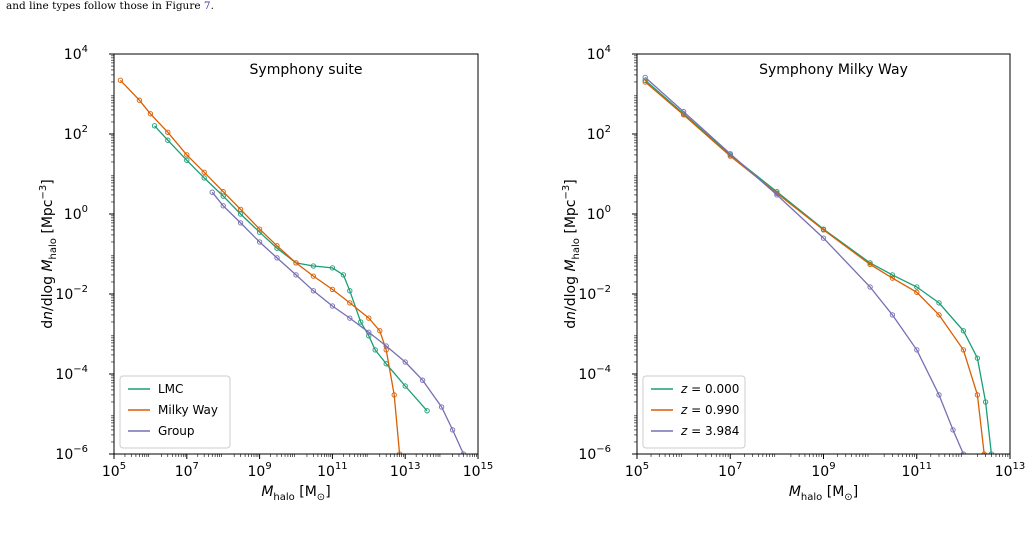 The height and width of the screenshot is (540, 1028). What do you see at coordinates (478, 470) in the screenshot?
I see `x-tick-label: 10¹⁵` at bounding box center [478, 470].